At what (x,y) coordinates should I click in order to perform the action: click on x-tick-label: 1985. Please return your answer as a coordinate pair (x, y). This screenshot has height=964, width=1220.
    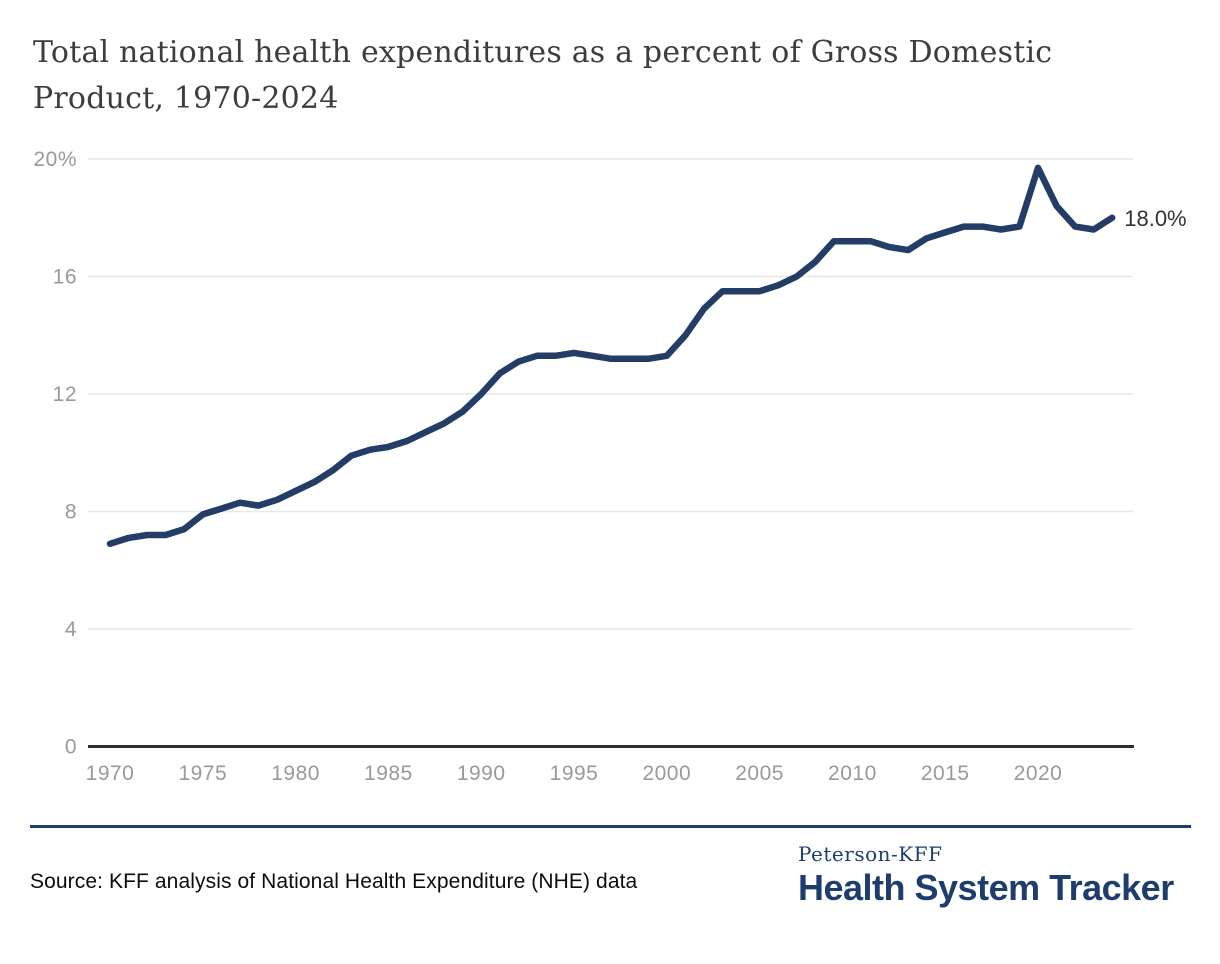
    Looking at the image, I should click on (388, 773).